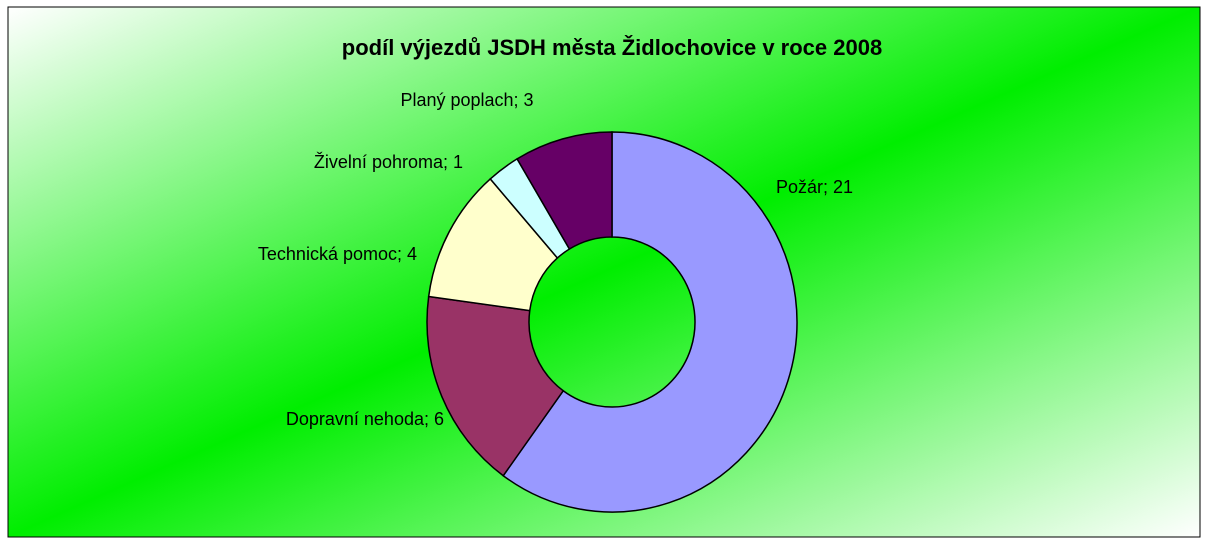  Describe the element at coordinates (814, 187) in the screenshot. I see `data-label: Požár; 21` at that location.